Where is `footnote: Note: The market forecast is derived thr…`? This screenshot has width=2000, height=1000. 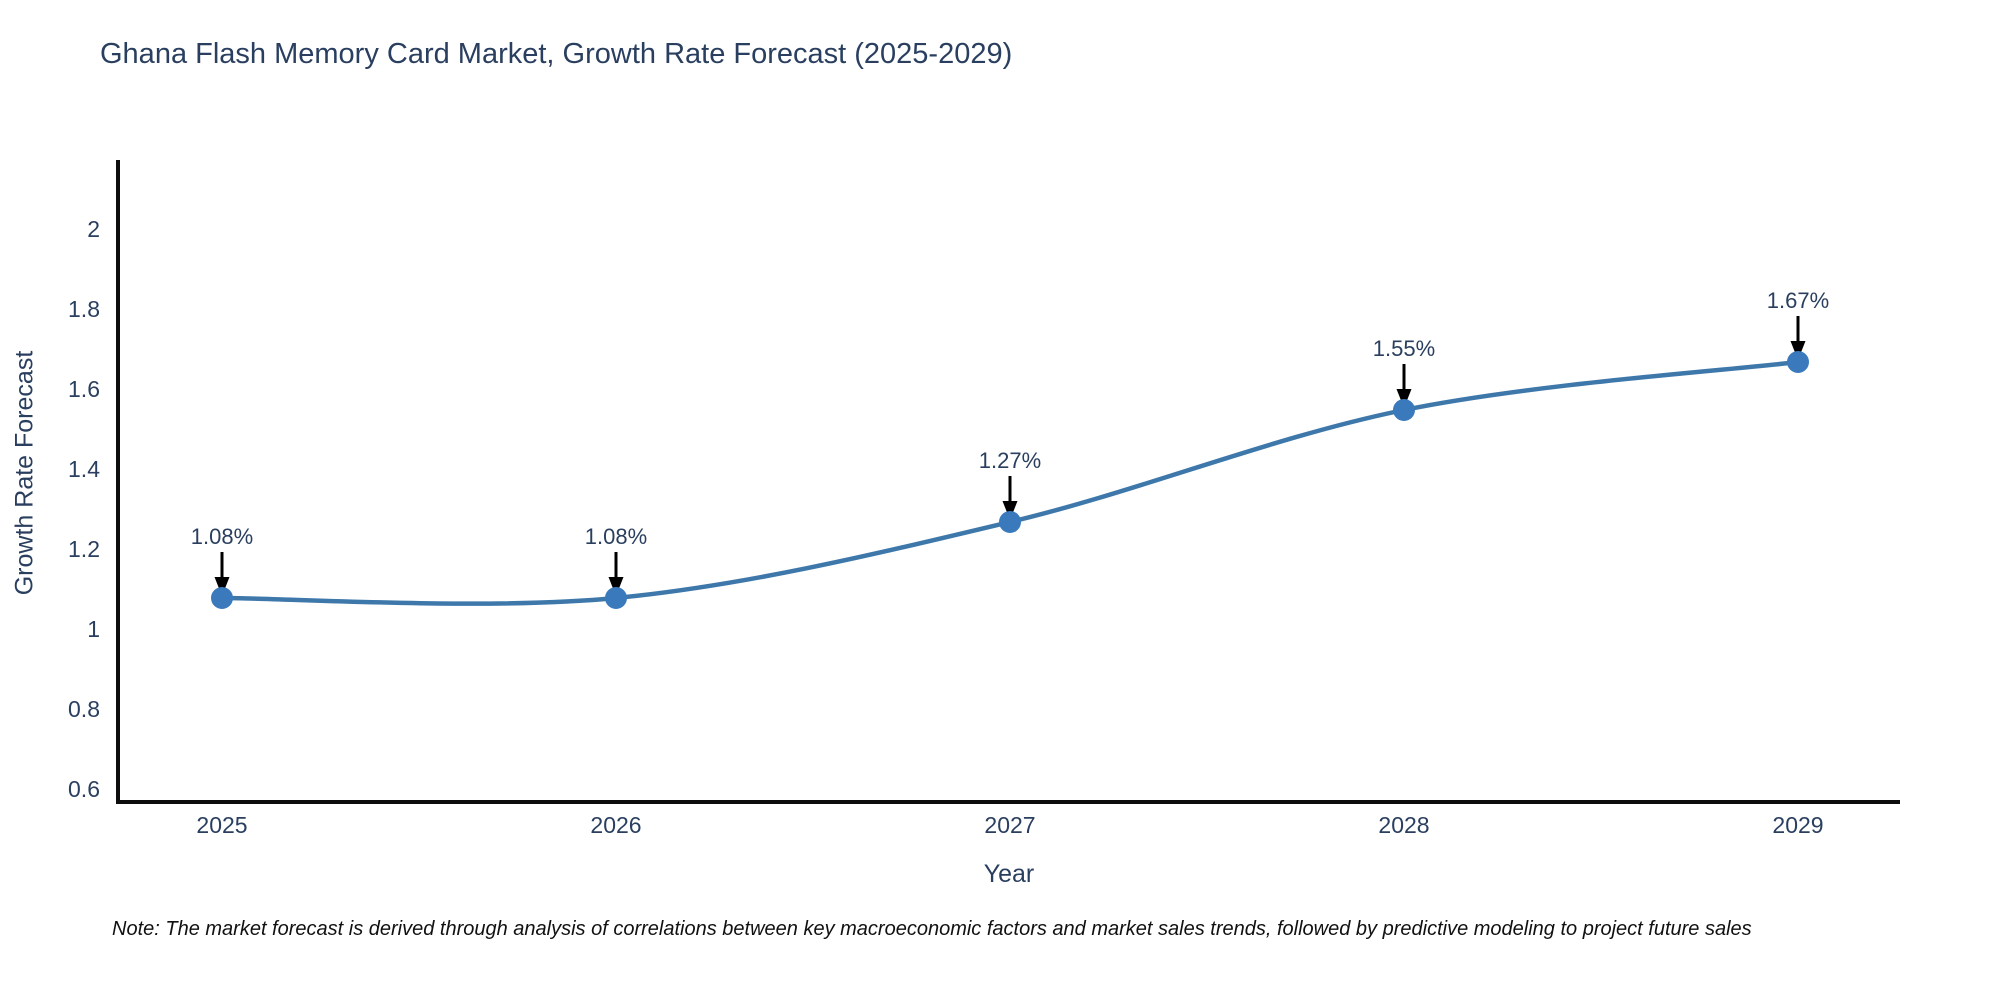
footnote: Note: The market forecast is derived thr… is located at coordinates (932, 929).